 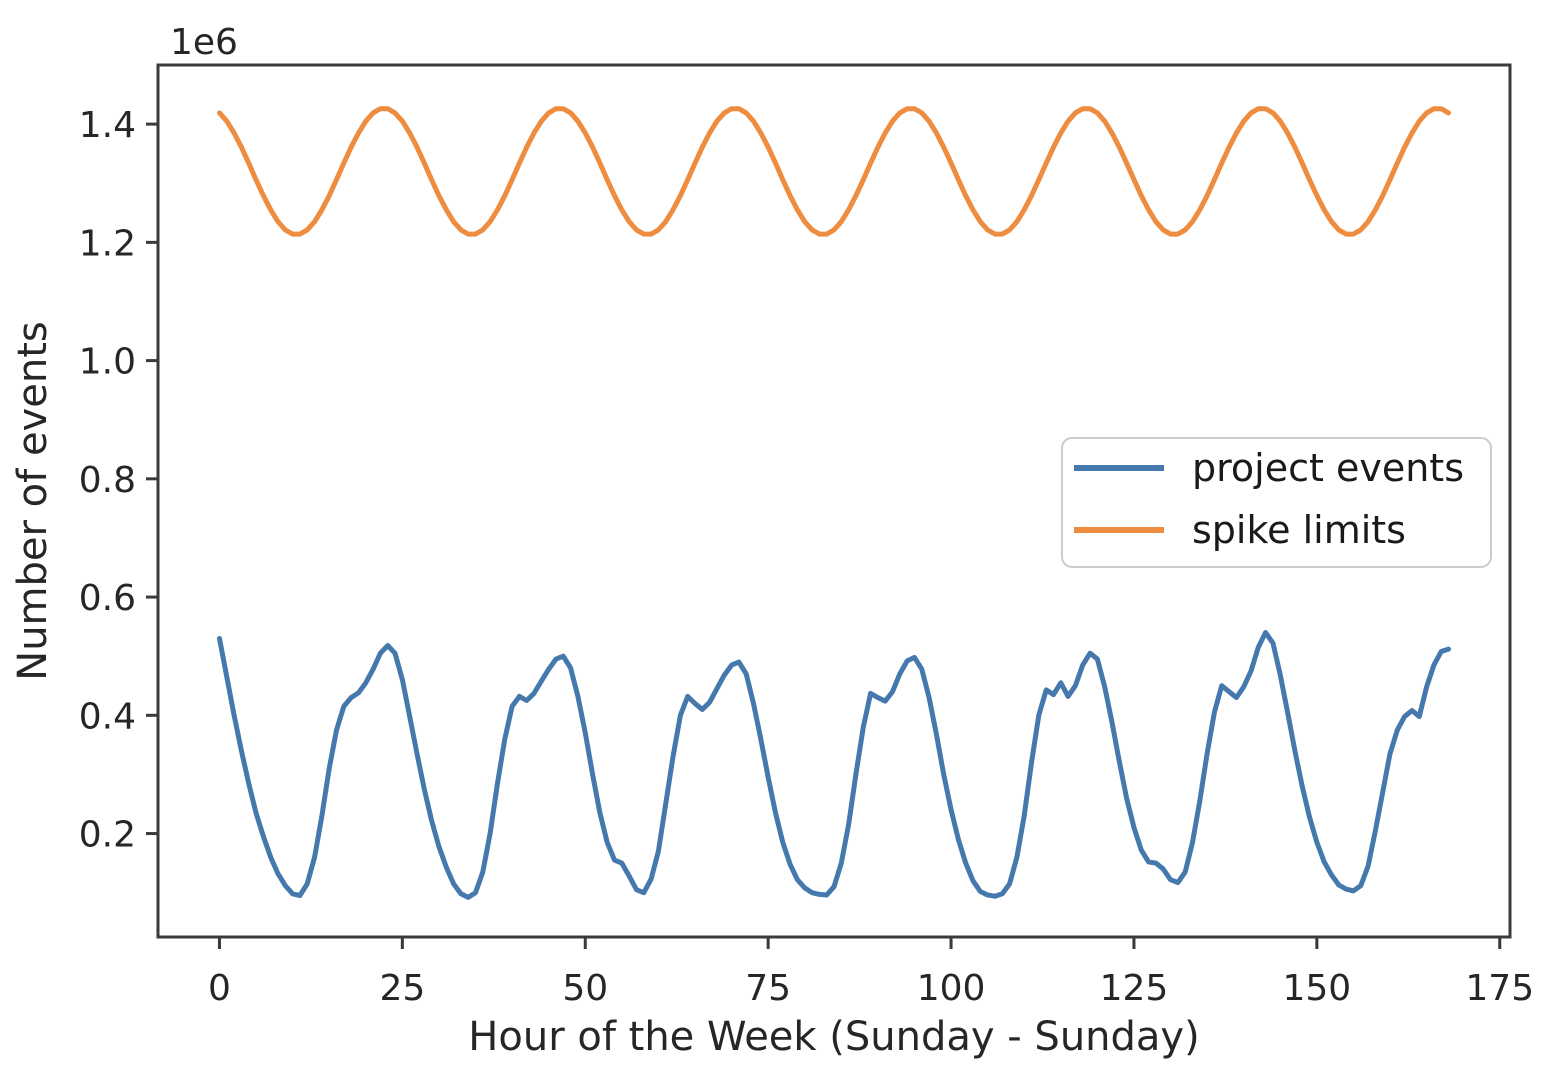 I want to click on y-axis-offset-text: 1e6, so click(x=204, y=42).